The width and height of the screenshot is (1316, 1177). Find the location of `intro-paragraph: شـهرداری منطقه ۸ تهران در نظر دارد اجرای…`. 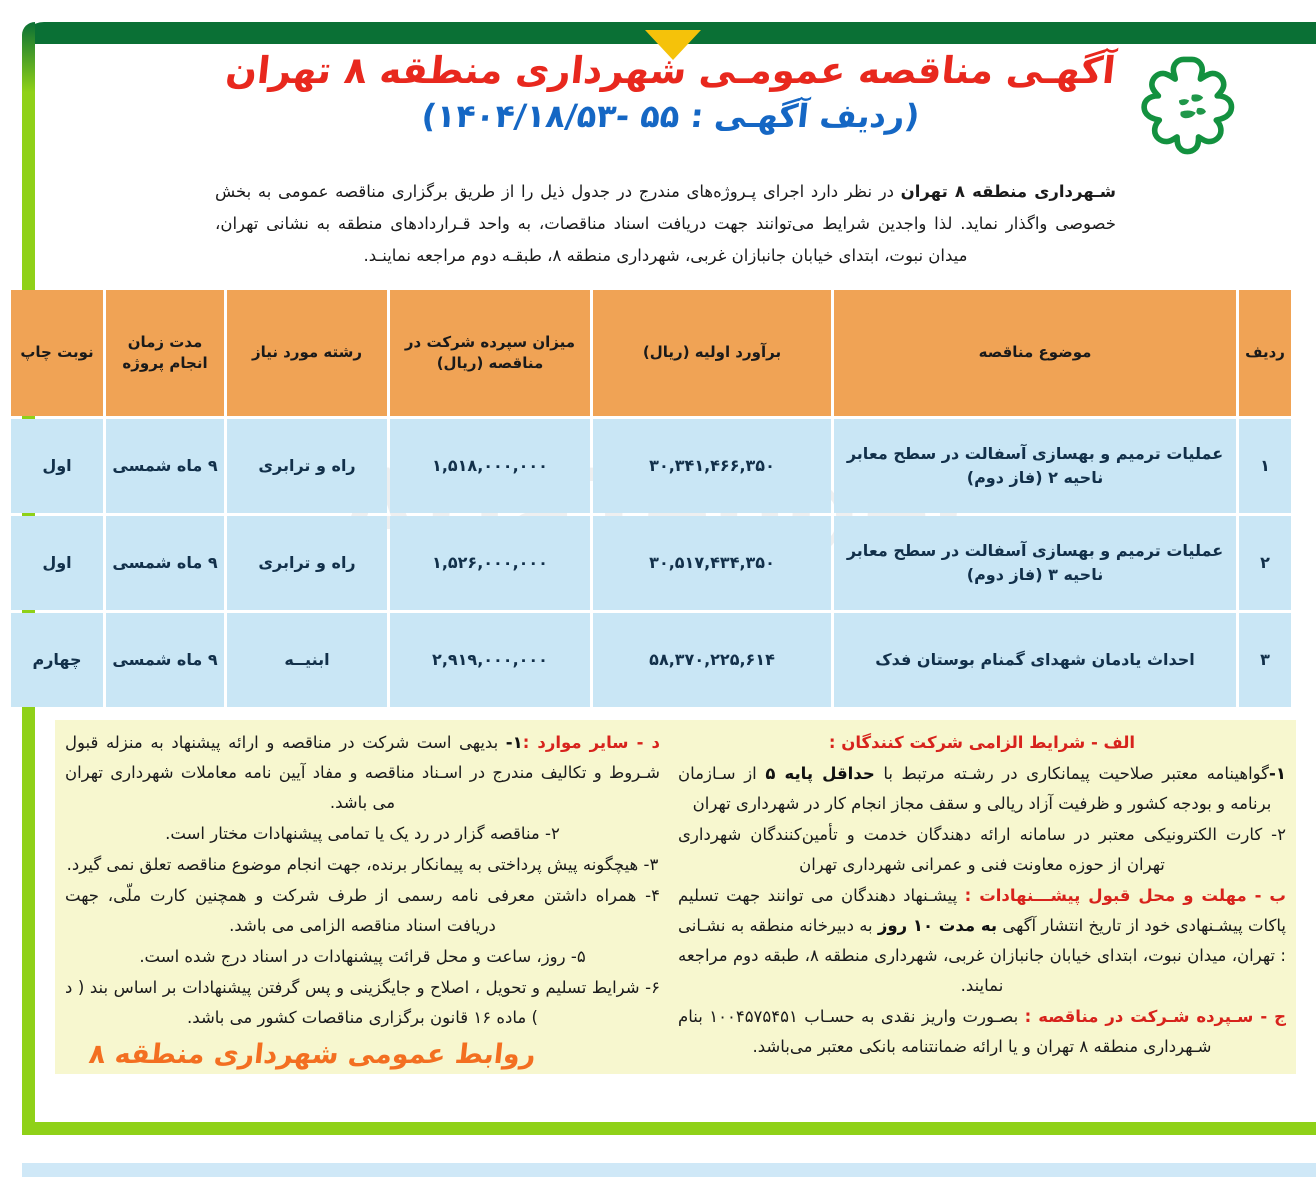

intro-paragraph: شـهرداری منطقه ۸ تهران در نظر دارد اجرای… is located at coordinates (665, 224).